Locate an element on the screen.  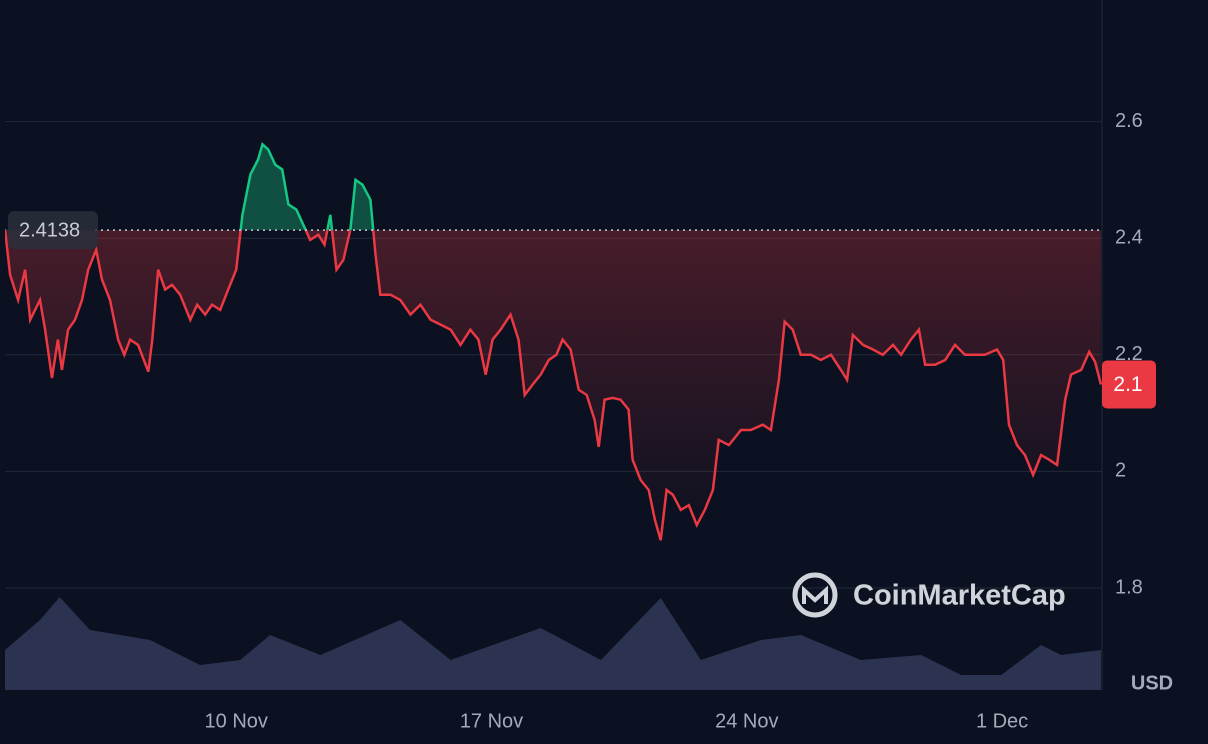
last-price-badge is located at coordinates (1129, 384).